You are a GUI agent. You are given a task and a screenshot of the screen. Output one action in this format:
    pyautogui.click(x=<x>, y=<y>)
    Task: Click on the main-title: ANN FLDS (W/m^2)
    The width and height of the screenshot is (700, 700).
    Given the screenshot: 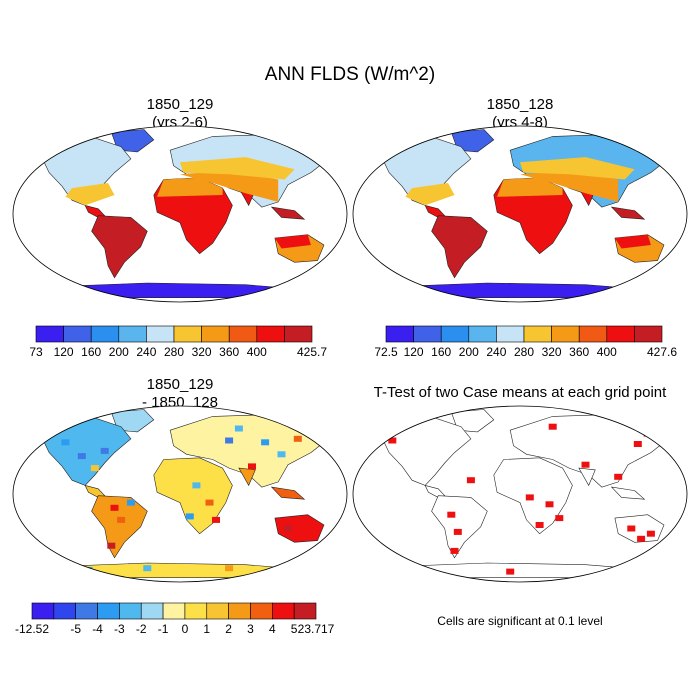 What is the action you would take?
    pyautogui.click(x=350, y=74)
    